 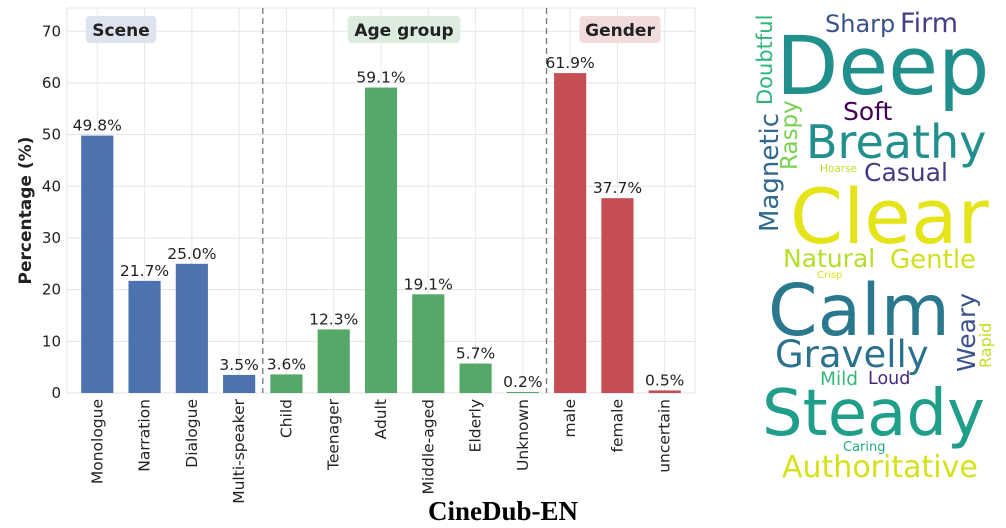 What do you see at coordinates (503, 511) in the screenshot?
I see `figure-title: CineDub-EN` at bounding box center [503, 511].